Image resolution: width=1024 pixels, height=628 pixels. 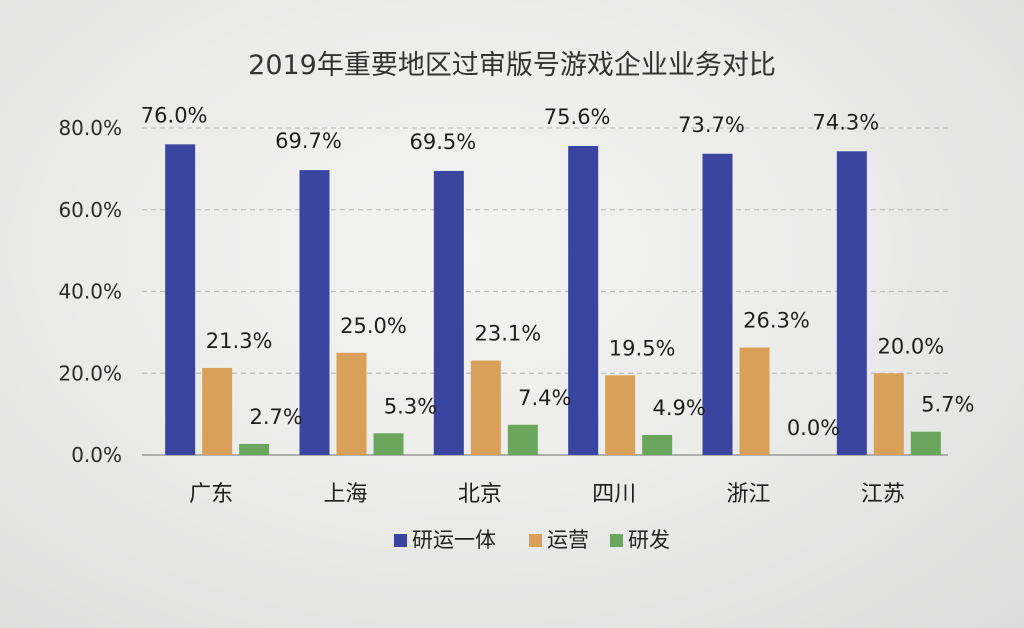 I want to click on data-label: 73.7%, so click(x=711, y=125).